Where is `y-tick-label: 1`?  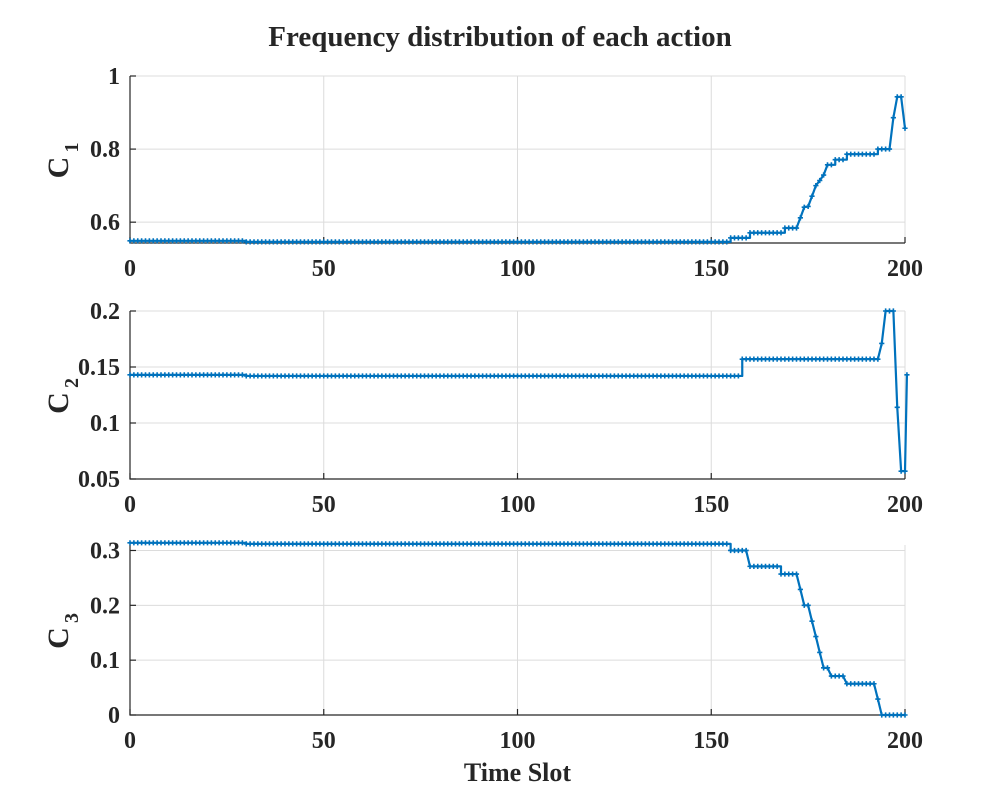 y-tick-label: 1 is located at coordinates (114, 77).